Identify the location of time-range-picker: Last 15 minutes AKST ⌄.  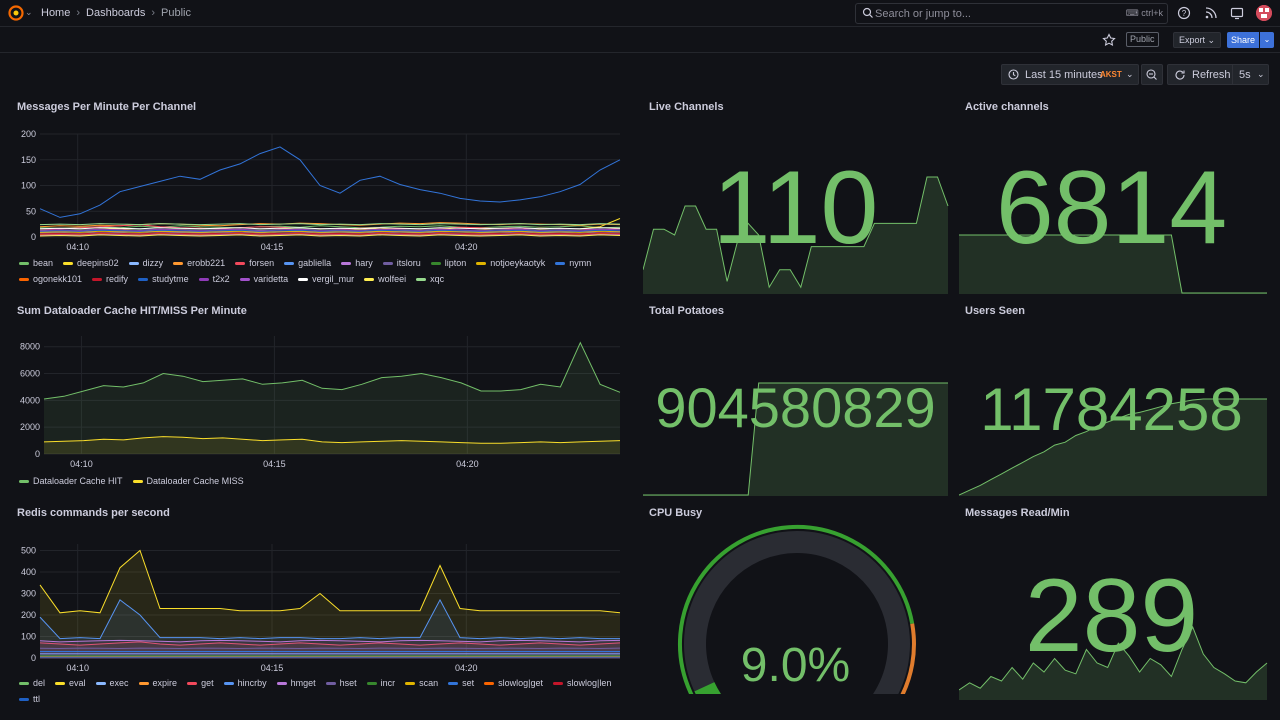
(1070, 74).